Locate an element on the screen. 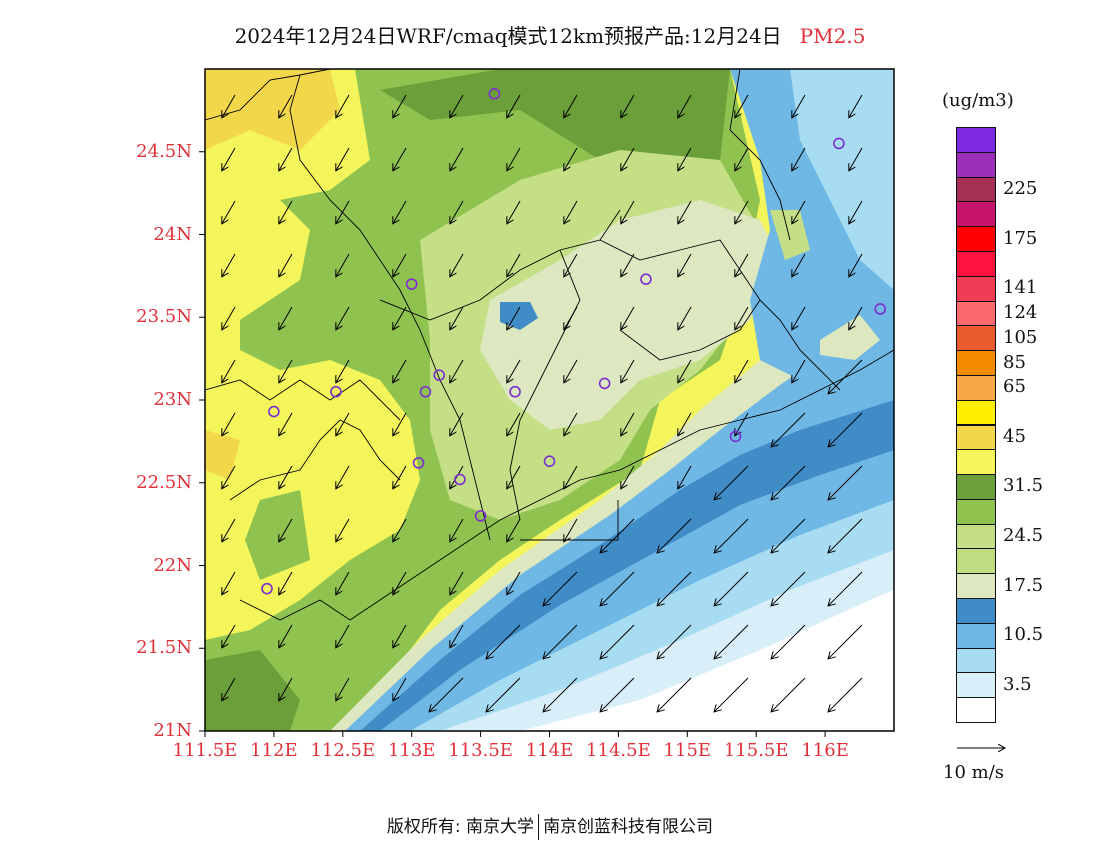 The width and height of the screenshot is (1100, 850). footer-right: 南京创蓝科技有限公司 is located at coordinates (628, 827).